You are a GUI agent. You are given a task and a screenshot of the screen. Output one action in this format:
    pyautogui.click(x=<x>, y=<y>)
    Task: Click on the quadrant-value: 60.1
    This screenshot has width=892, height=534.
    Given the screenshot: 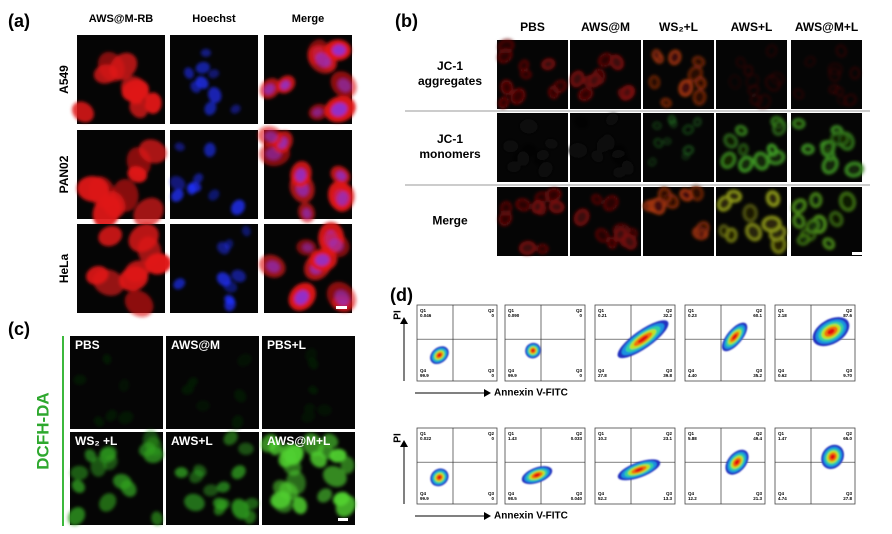 What is the action you would take?
    pyautogui.click(x=757, y=315)
    